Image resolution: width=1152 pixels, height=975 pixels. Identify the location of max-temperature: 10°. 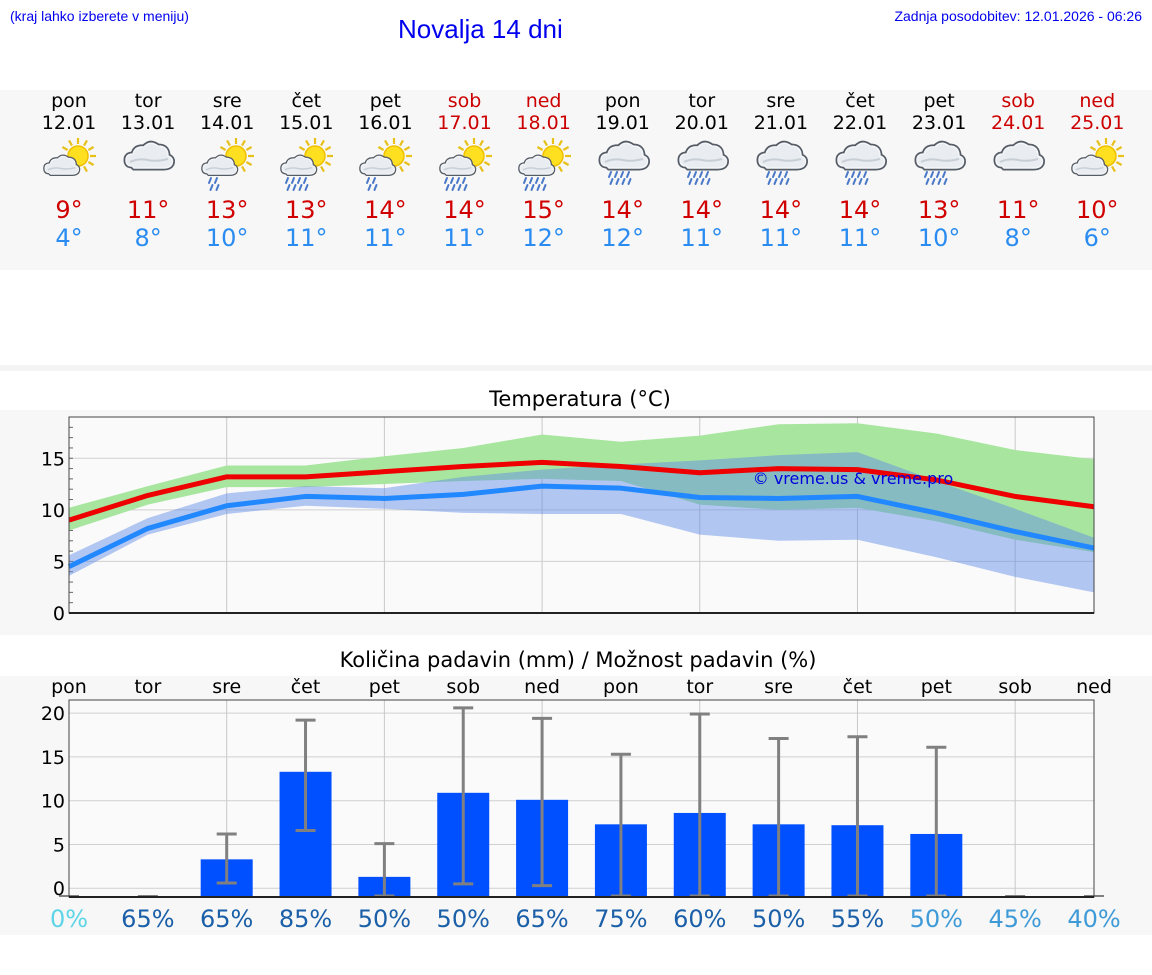
(1097, 210).